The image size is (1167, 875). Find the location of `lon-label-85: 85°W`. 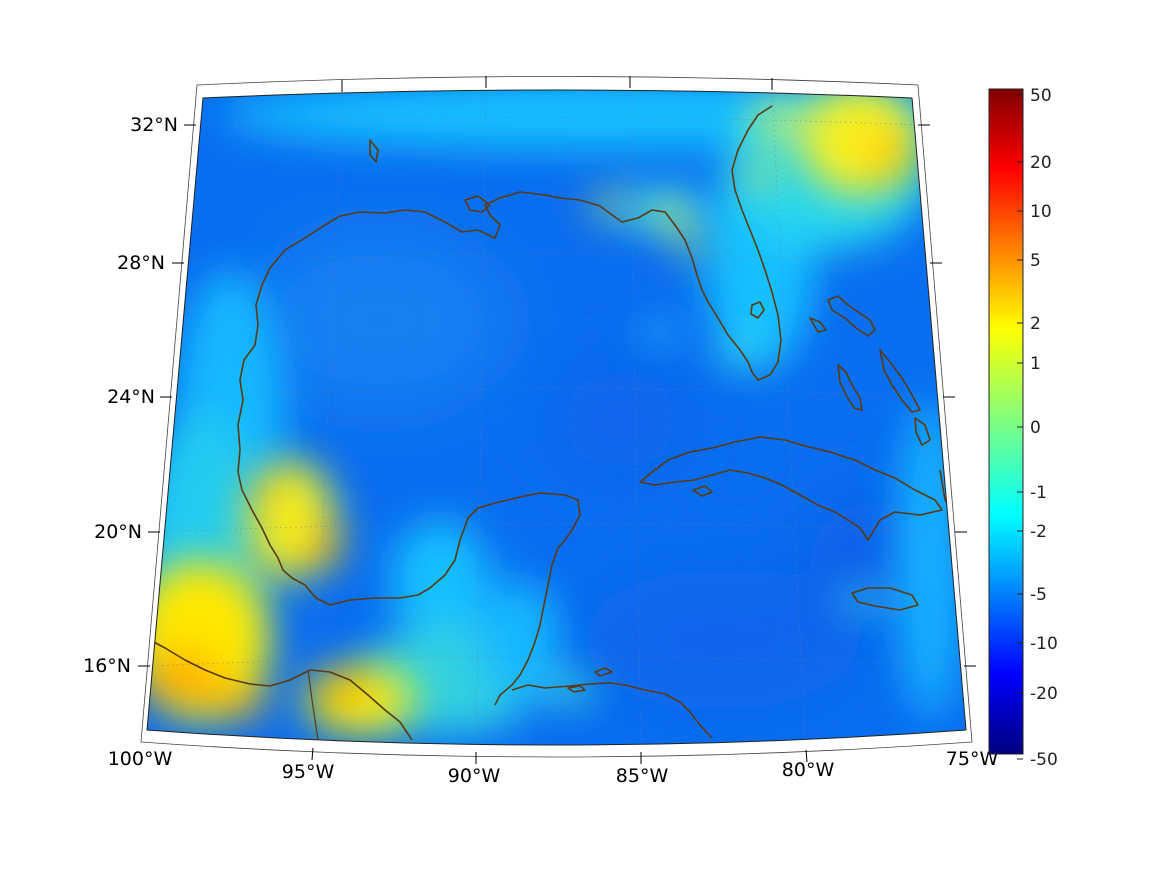

lon-label-85: 85°W is located at coordinates (642, 776).